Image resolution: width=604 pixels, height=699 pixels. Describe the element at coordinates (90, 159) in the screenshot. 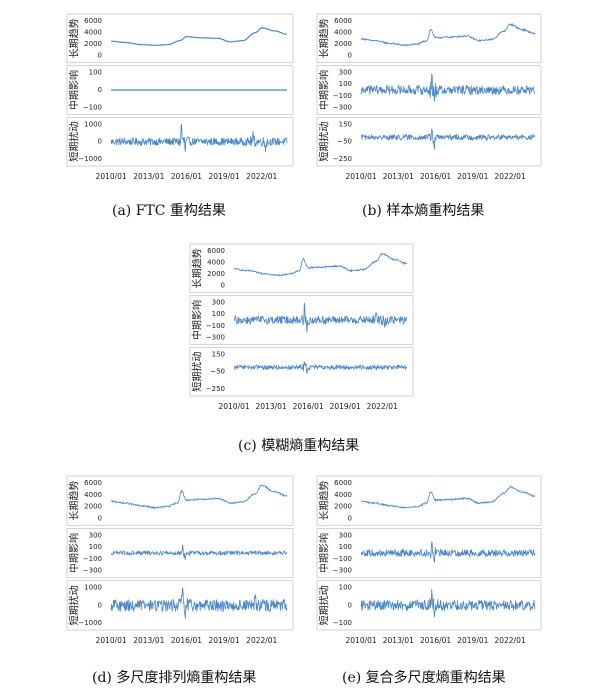

I see `y-tick-label: −1000` at that location.